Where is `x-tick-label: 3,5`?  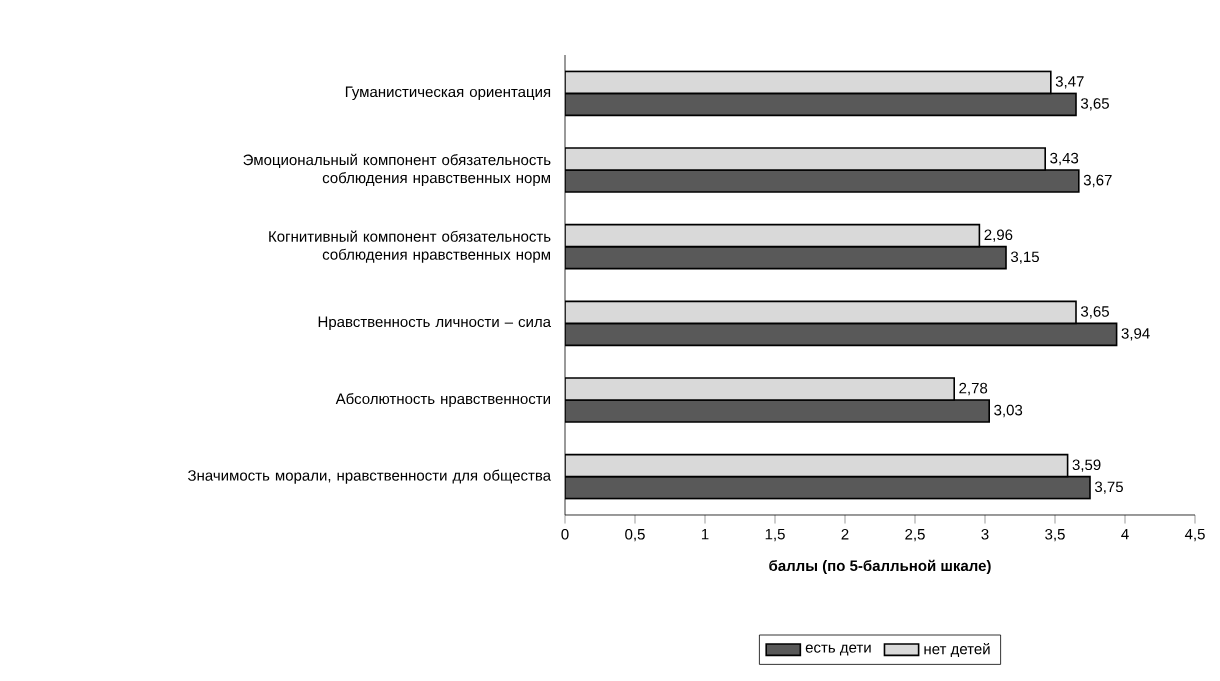 x-tick-label: 3,5 is located at coordinates (1055, 535).